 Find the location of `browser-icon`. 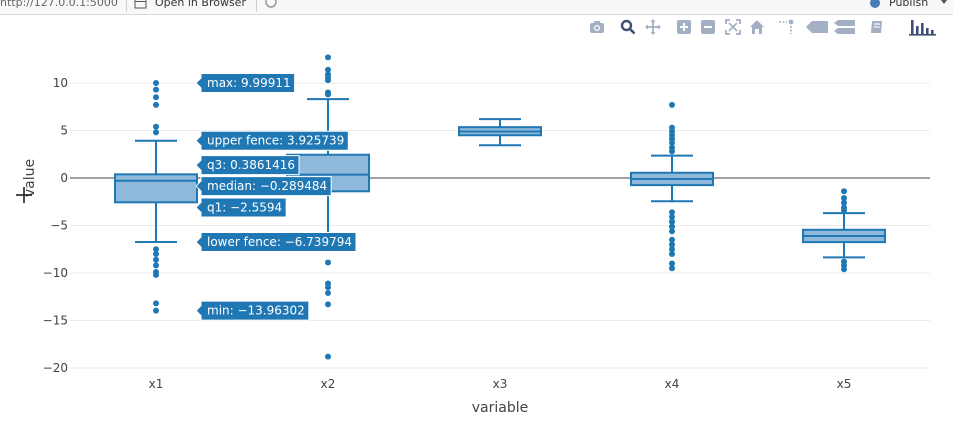

browser-icon is located at coordinates (141, 6).